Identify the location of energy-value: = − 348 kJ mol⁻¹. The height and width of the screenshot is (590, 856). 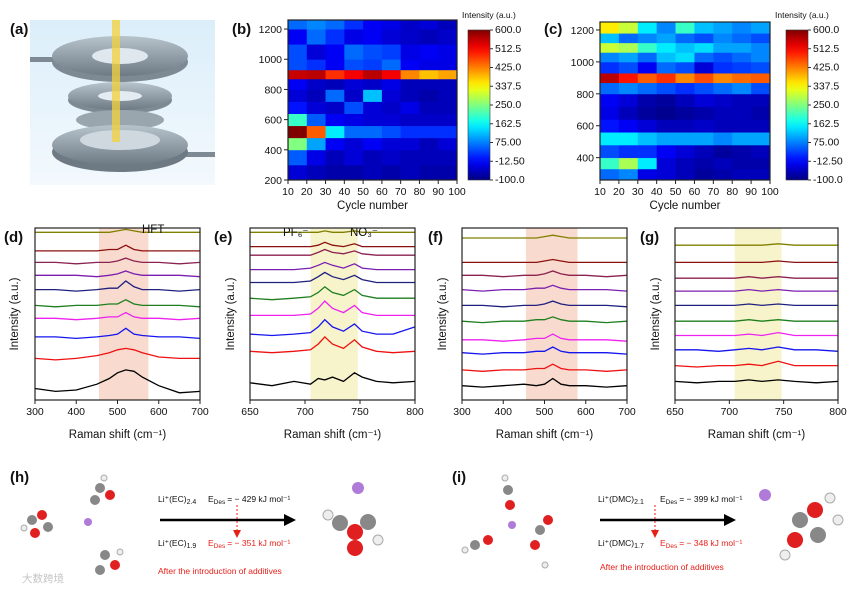
(710, 543).